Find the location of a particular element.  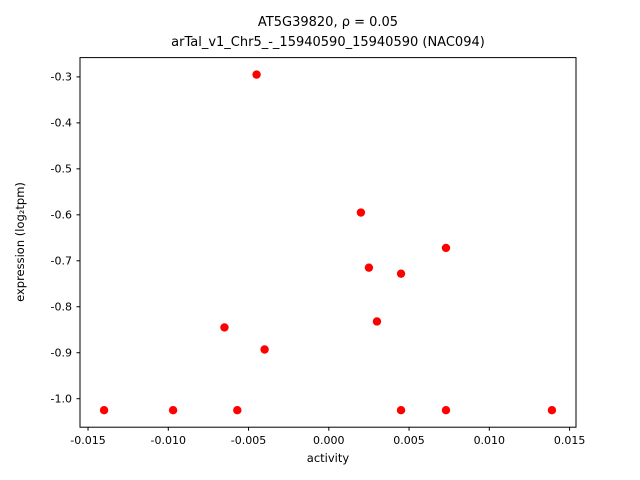

y-tick-label: -0.5 is located at coordinates (61, 169).